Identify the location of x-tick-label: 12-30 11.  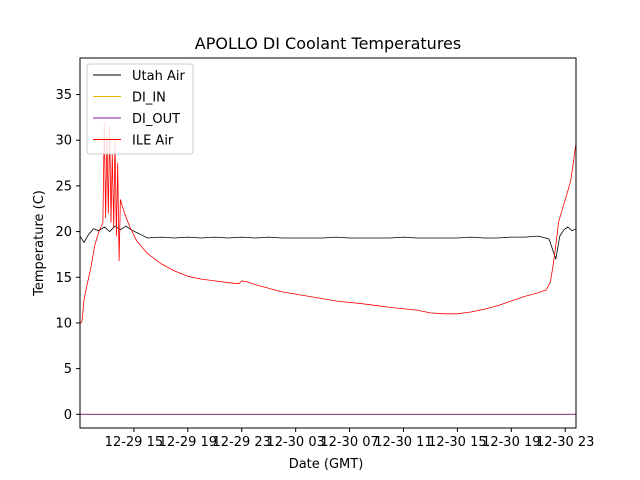
(403, 442).